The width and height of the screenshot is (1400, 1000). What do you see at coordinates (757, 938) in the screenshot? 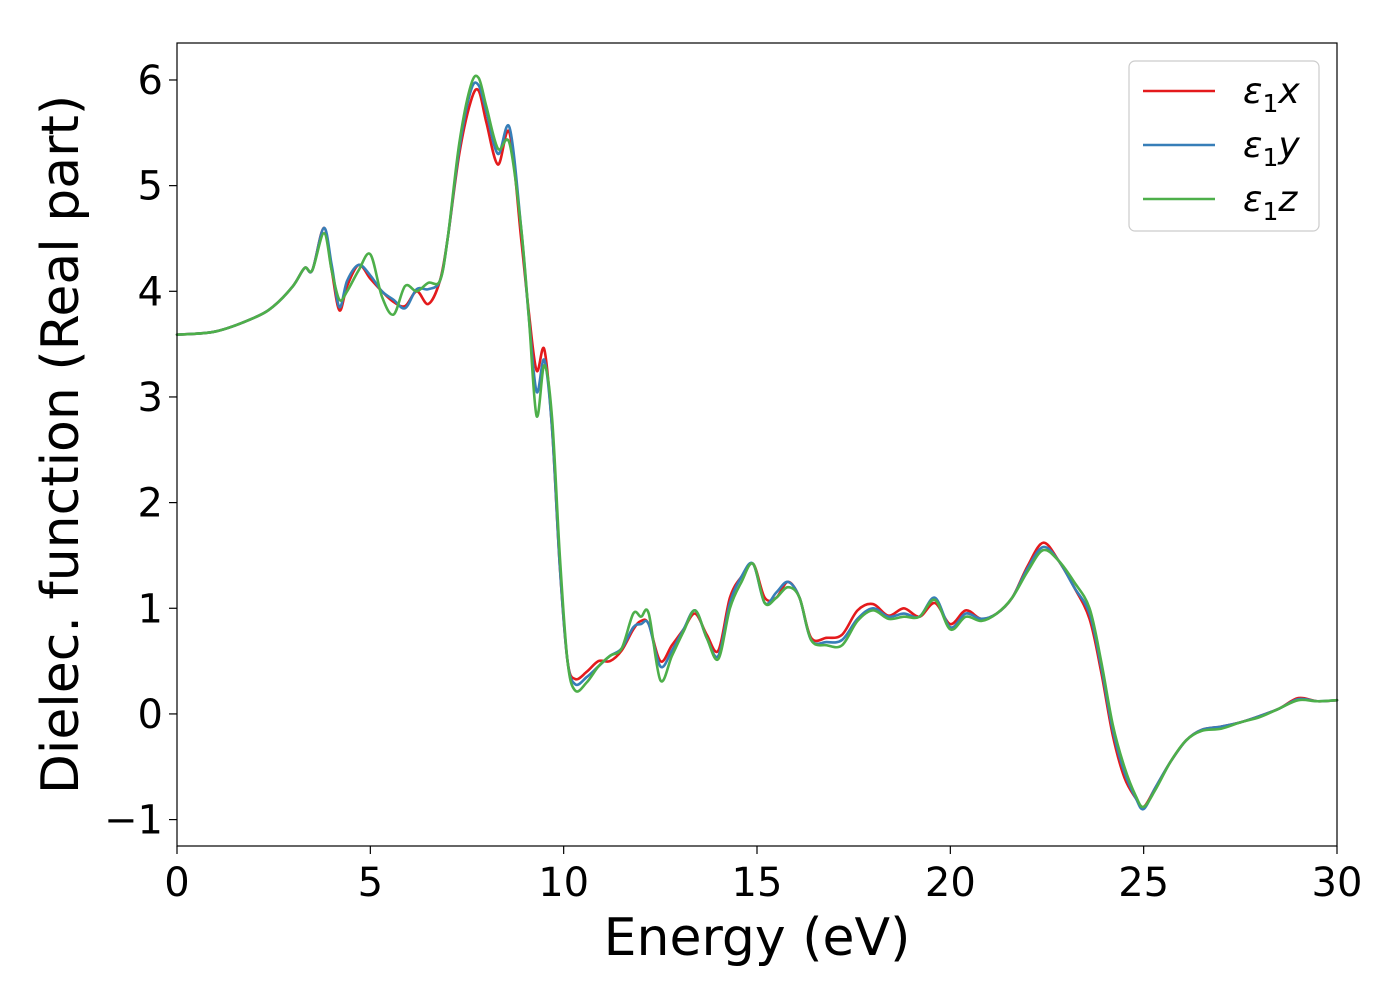
I see `x-axis-label: Energy (eV)` at bounding box center [757, 938].